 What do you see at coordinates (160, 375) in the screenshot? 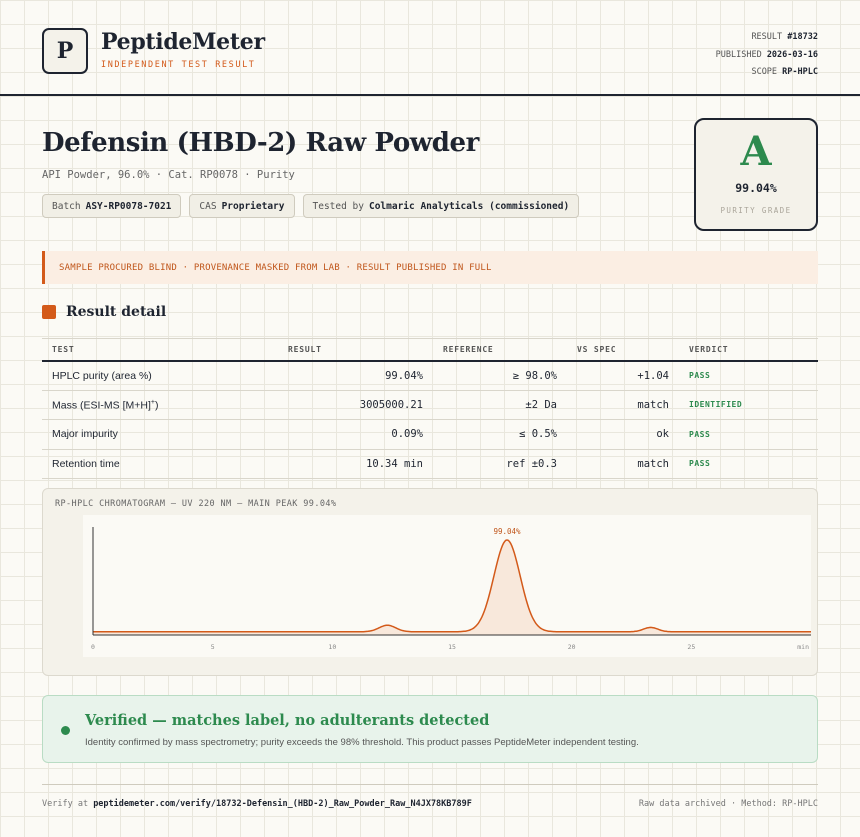
I see `cell-test: HPLC purity (area %)` at bounding box center [160, 375].